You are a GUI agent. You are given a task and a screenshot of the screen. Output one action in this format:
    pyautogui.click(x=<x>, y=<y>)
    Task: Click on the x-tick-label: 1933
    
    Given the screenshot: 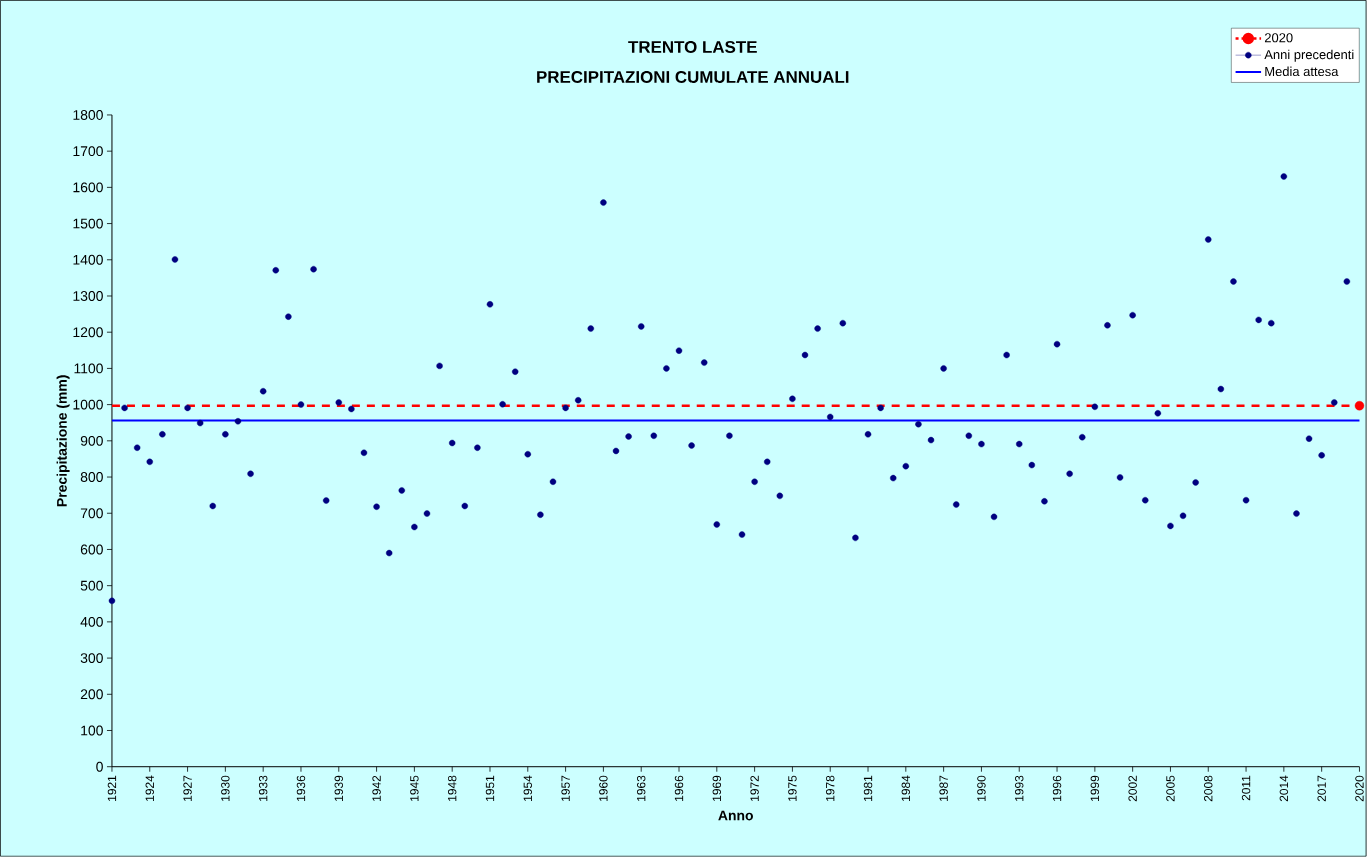 What is the action you would take?
    pyautogui.click(x=263, y=788)
    